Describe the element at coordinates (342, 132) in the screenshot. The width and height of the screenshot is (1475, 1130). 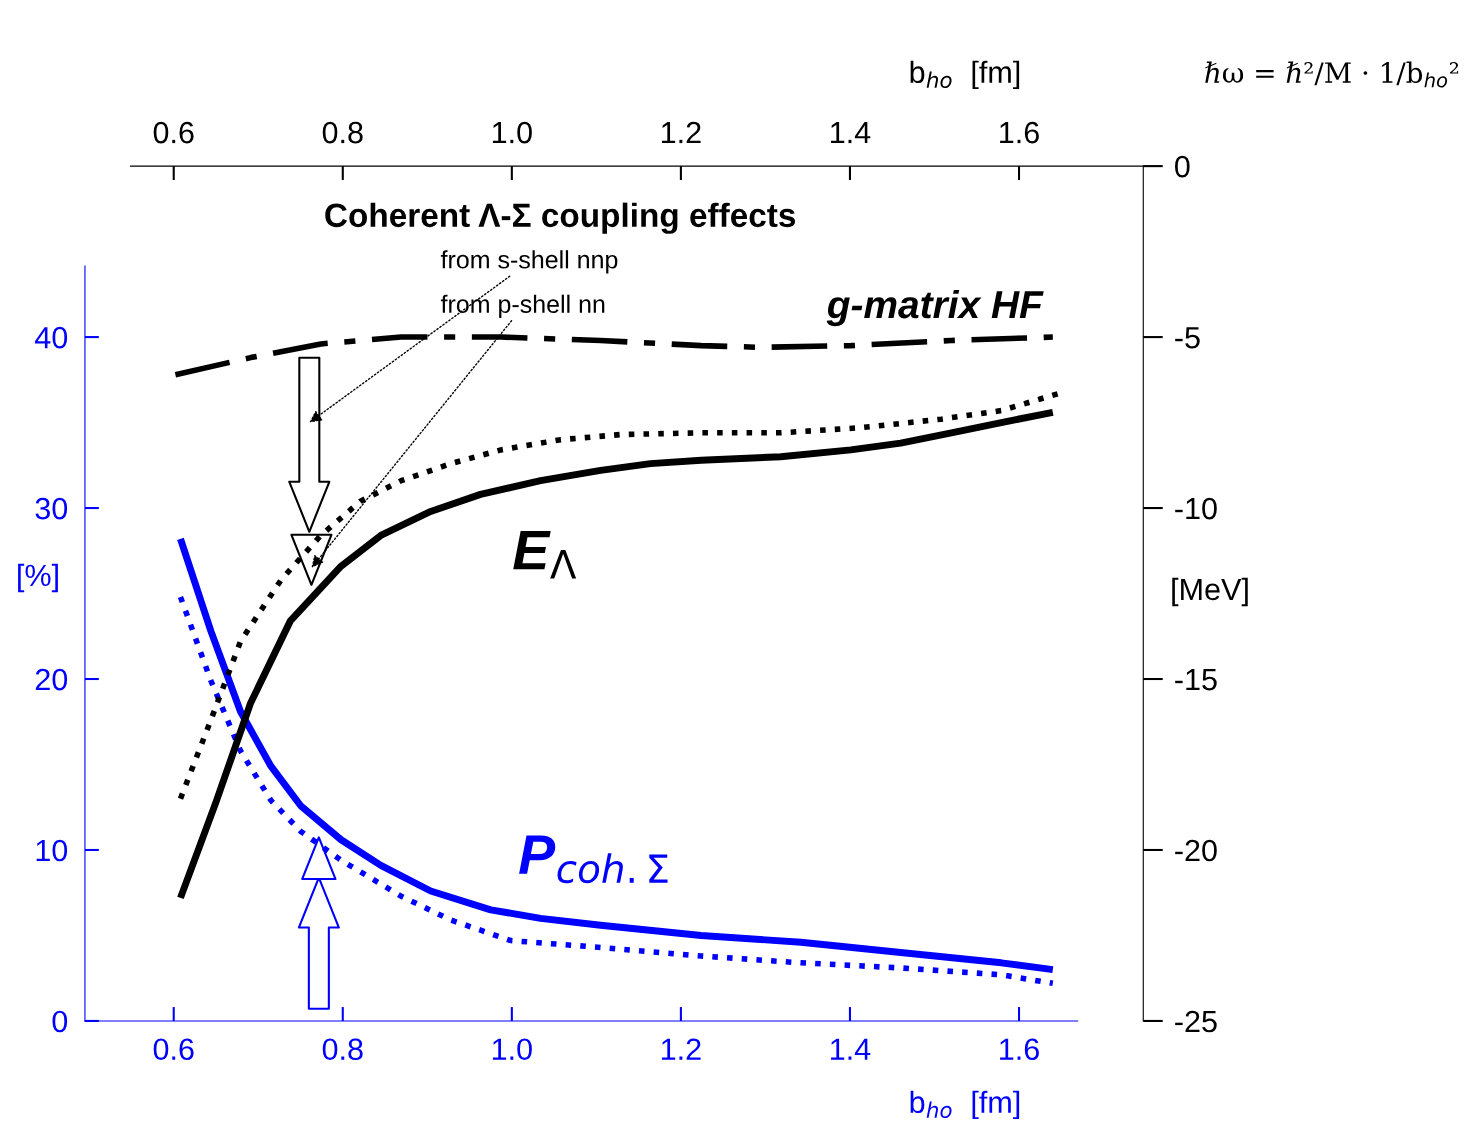
I see `x2-tick-label: 0.8` at that location.